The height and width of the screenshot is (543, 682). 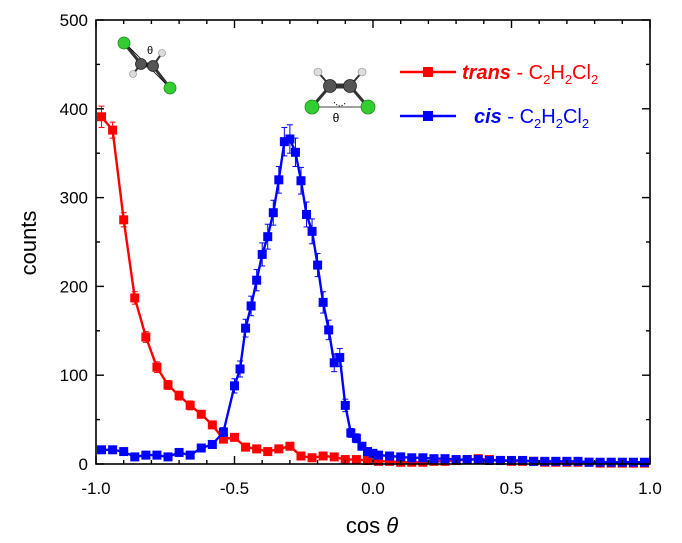 What do you see at coordinates (124, 43) in the screenshot?
I see `trans-atom-cl1` at bounding box center [124, 43].